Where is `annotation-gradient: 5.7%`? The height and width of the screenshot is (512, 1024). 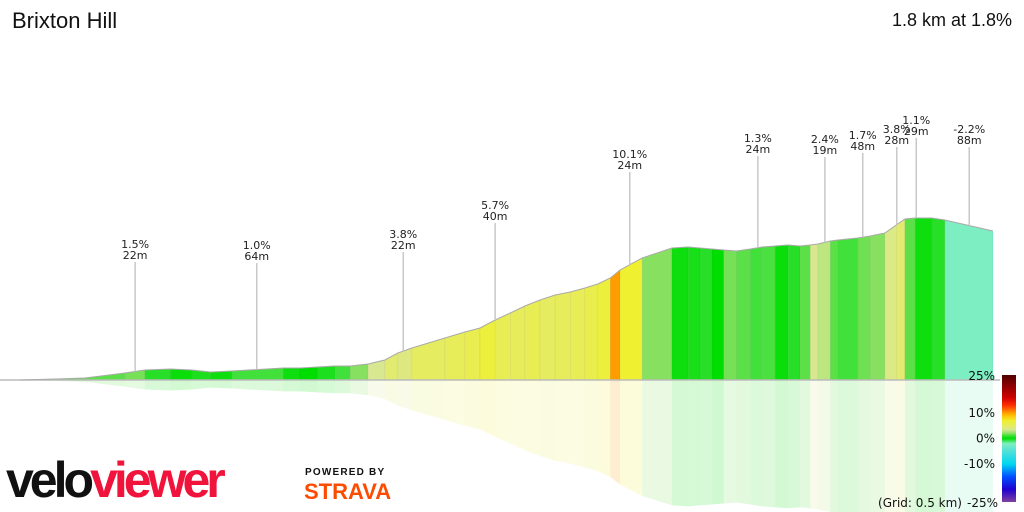
annotation-gradient: 5.7% is located at coordinates (495, 205).